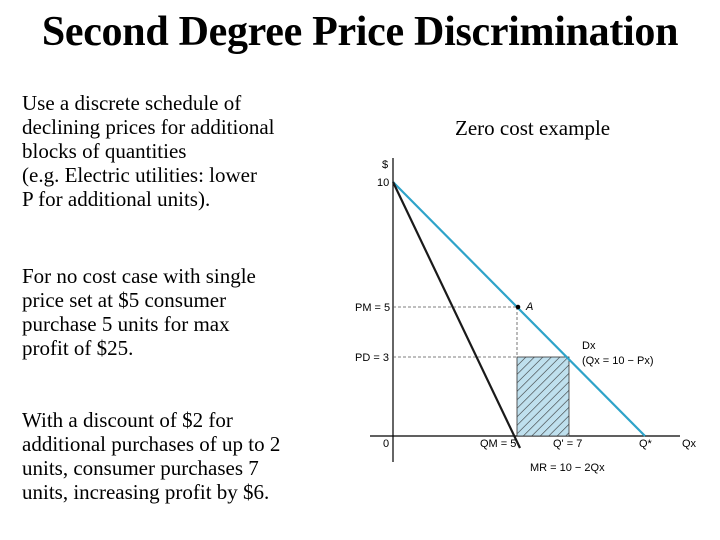 The width and height of the screenshot is (720, 540). I want to click on text-line: purchase 5 units for max, so click(126, 324).